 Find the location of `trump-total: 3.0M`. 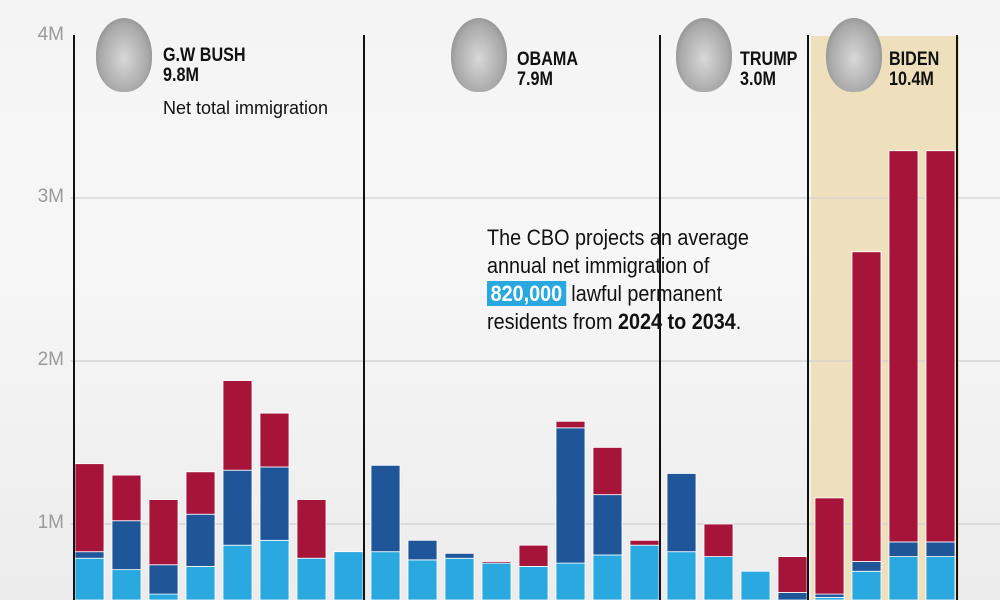

trump-total: 3.0M is located at coordinates (758, 79).